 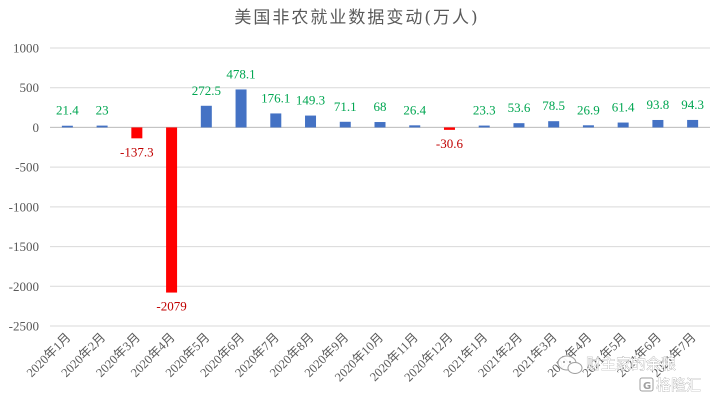 What do you see at coordinates (450, 143) in the screenshot?
I see `data-label: -30.6` at bounding box center [450, 143].